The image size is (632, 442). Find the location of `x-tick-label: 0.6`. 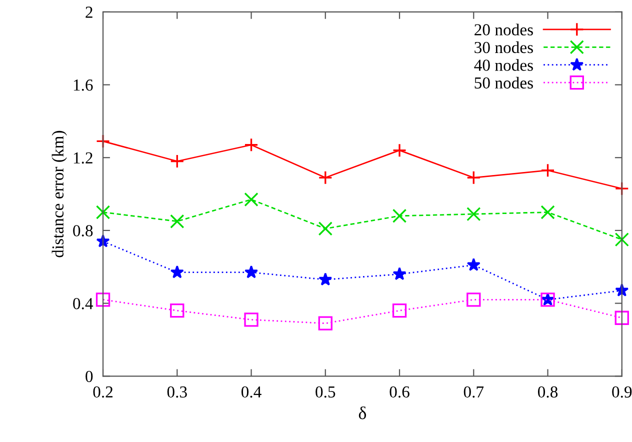

x-tick-label: 0.6 is located at coordinates (400, 392).